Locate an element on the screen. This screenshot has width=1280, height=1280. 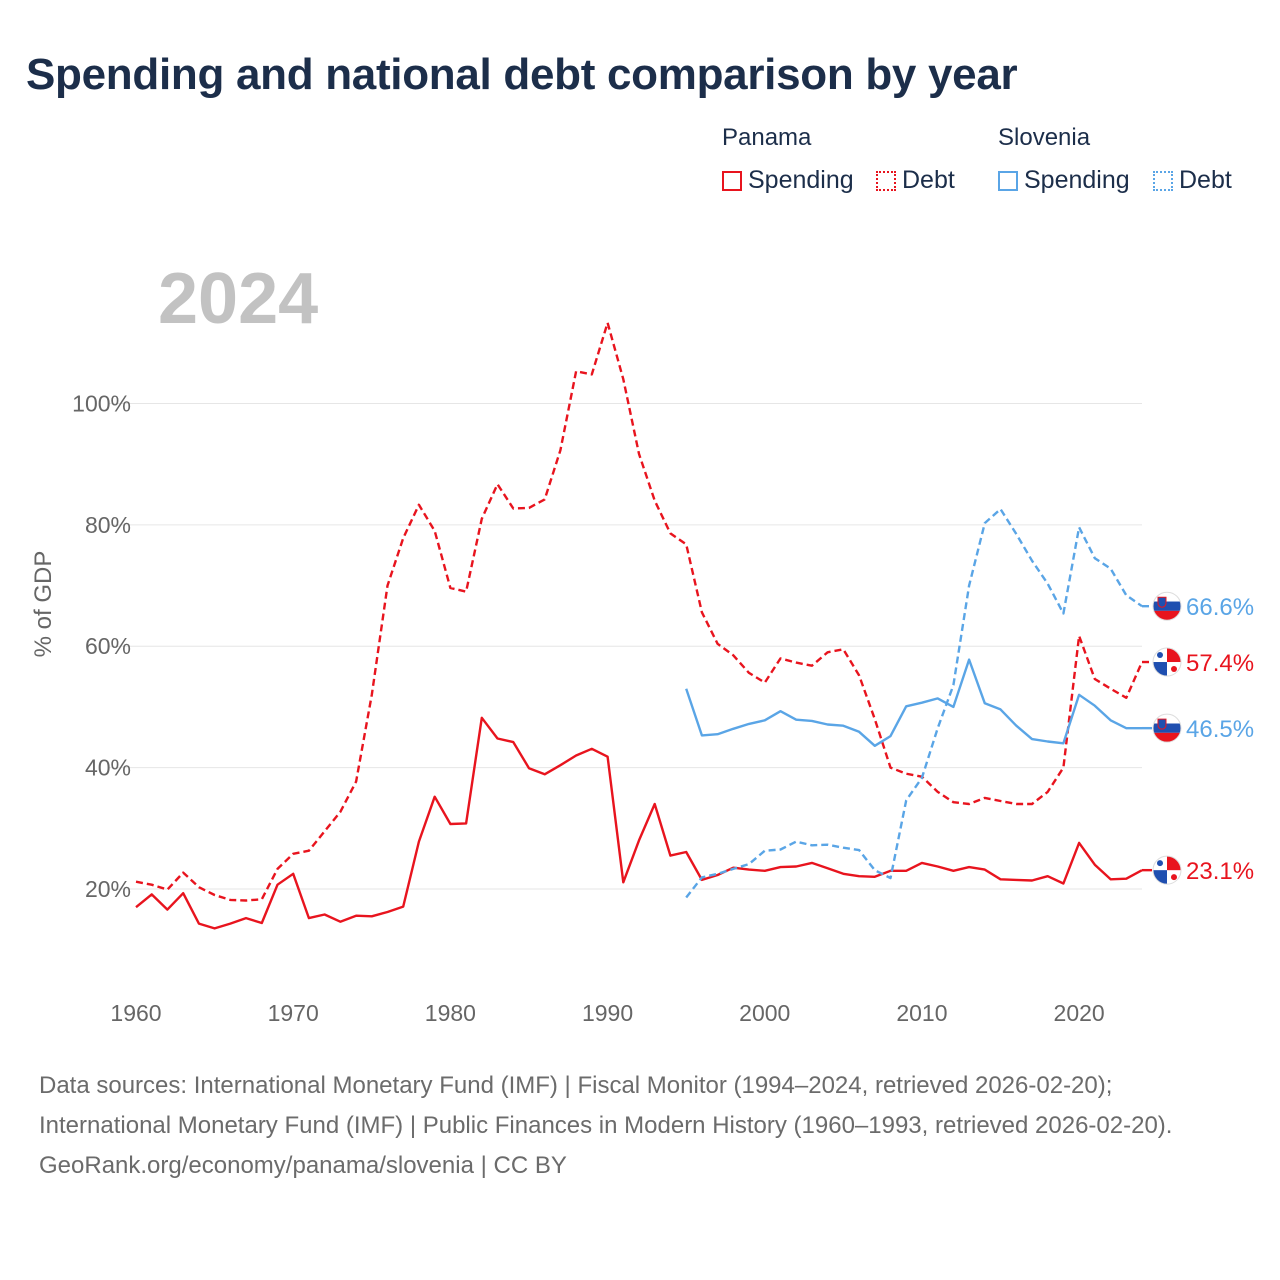
y-axis-ticks: 20% 40% 60% 80% 100% is located at coordinates (101, 646).